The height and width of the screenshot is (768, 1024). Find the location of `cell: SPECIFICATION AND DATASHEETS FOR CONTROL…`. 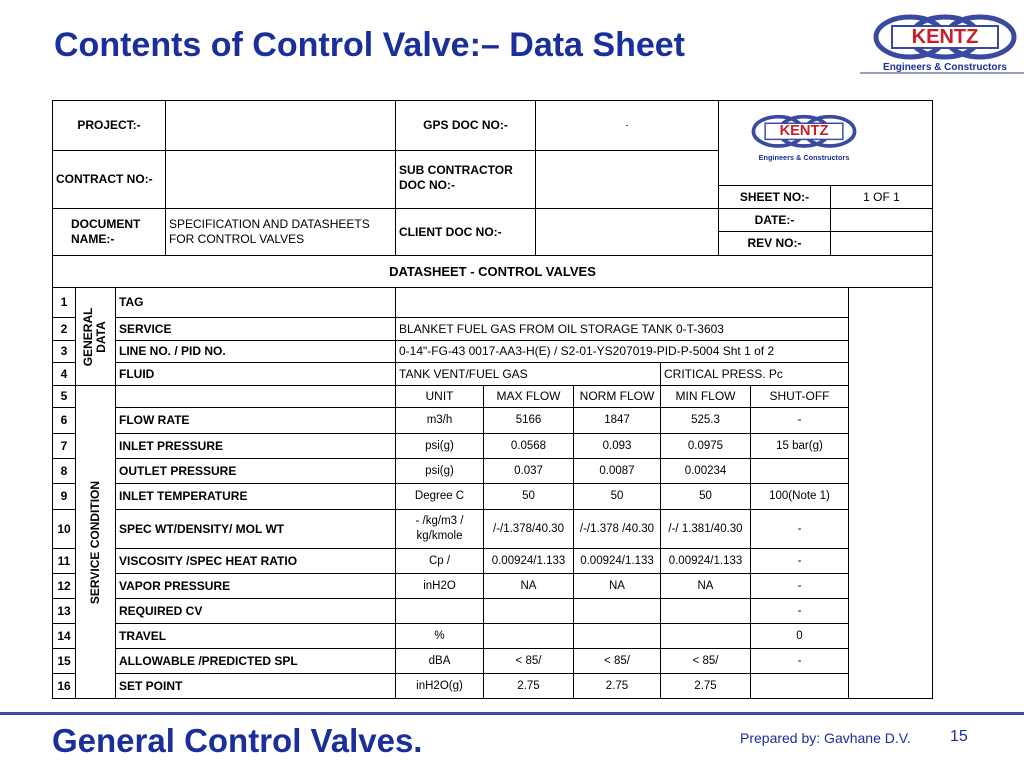

cell: SPECIFICATION AND DATASHEETS FOR CONTROL… is located at coordinates (280, 232).